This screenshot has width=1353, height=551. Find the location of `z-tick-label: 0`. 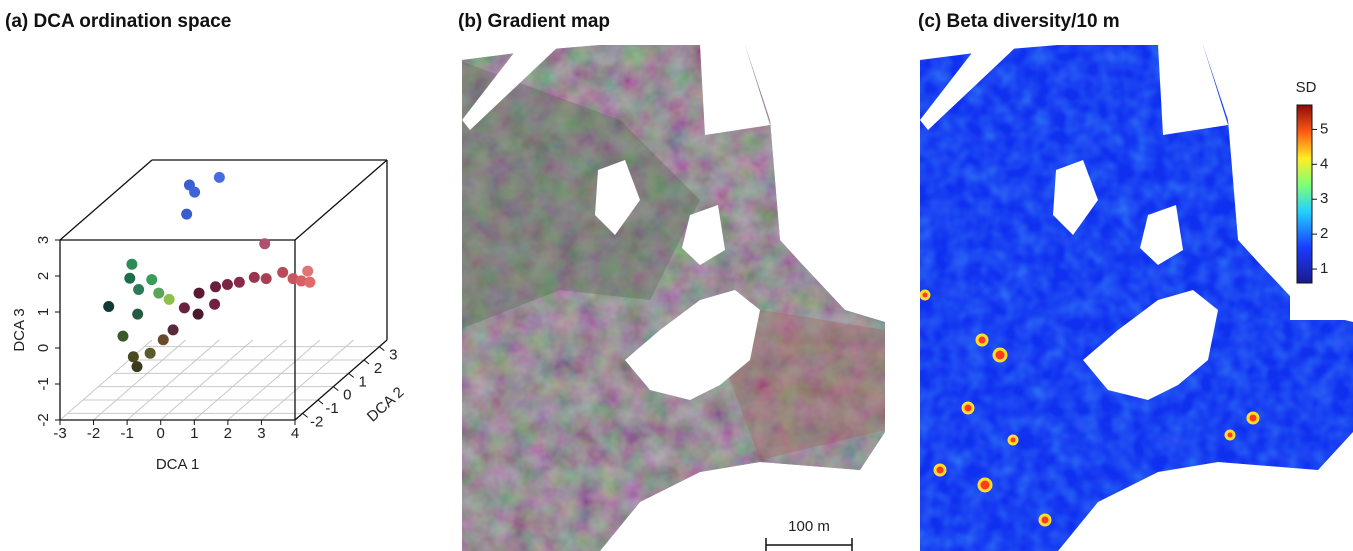

z-tick-label: 0 is located at coordinates (43, 348).